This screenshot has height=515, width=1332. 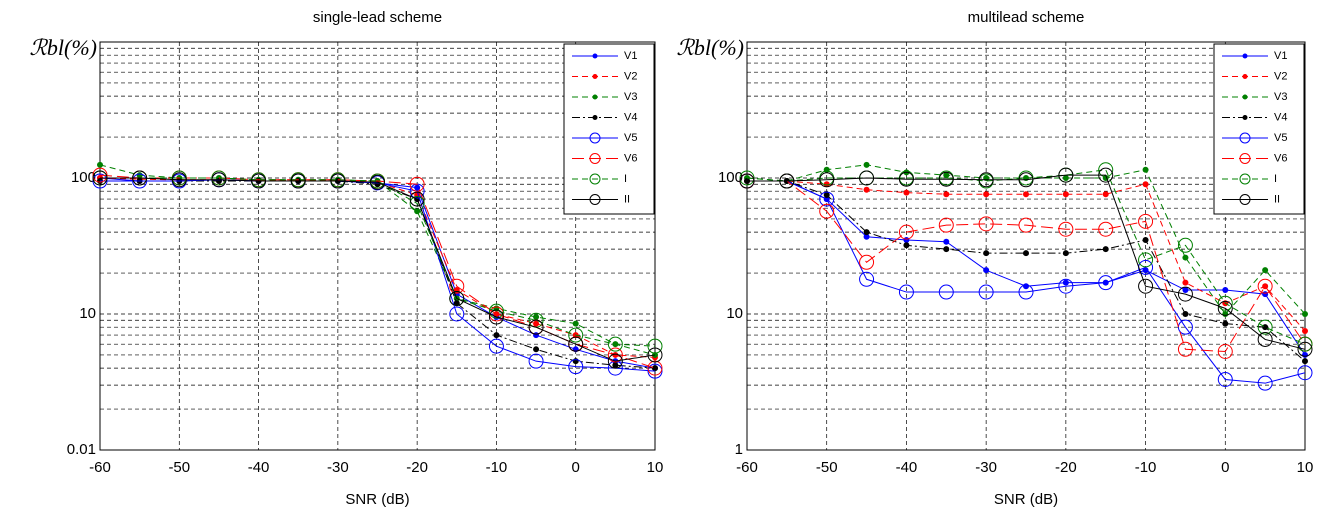 I want to click on y-tick-label: 10, so click(x=734, y=313).